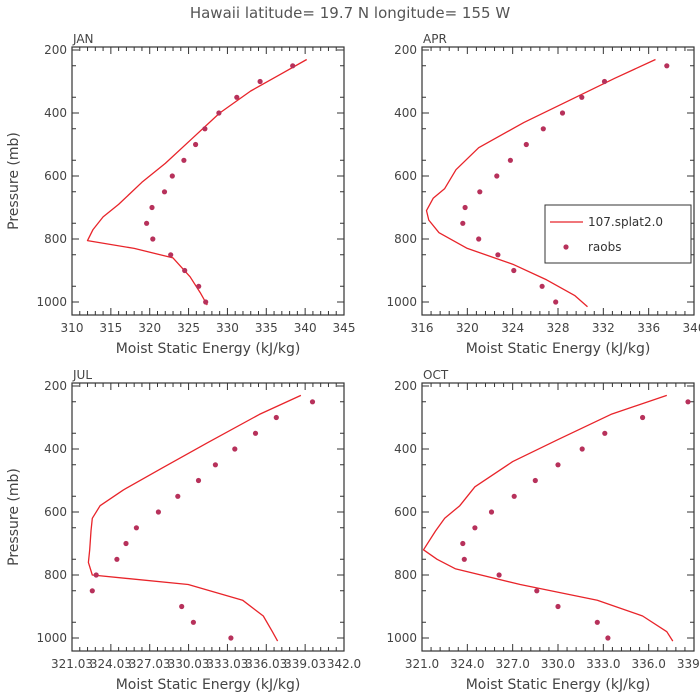  What do you see at coordinates (227, 328) in the screenshot?
I see `x-tick-label: 330` at bounding box center [227, 328].